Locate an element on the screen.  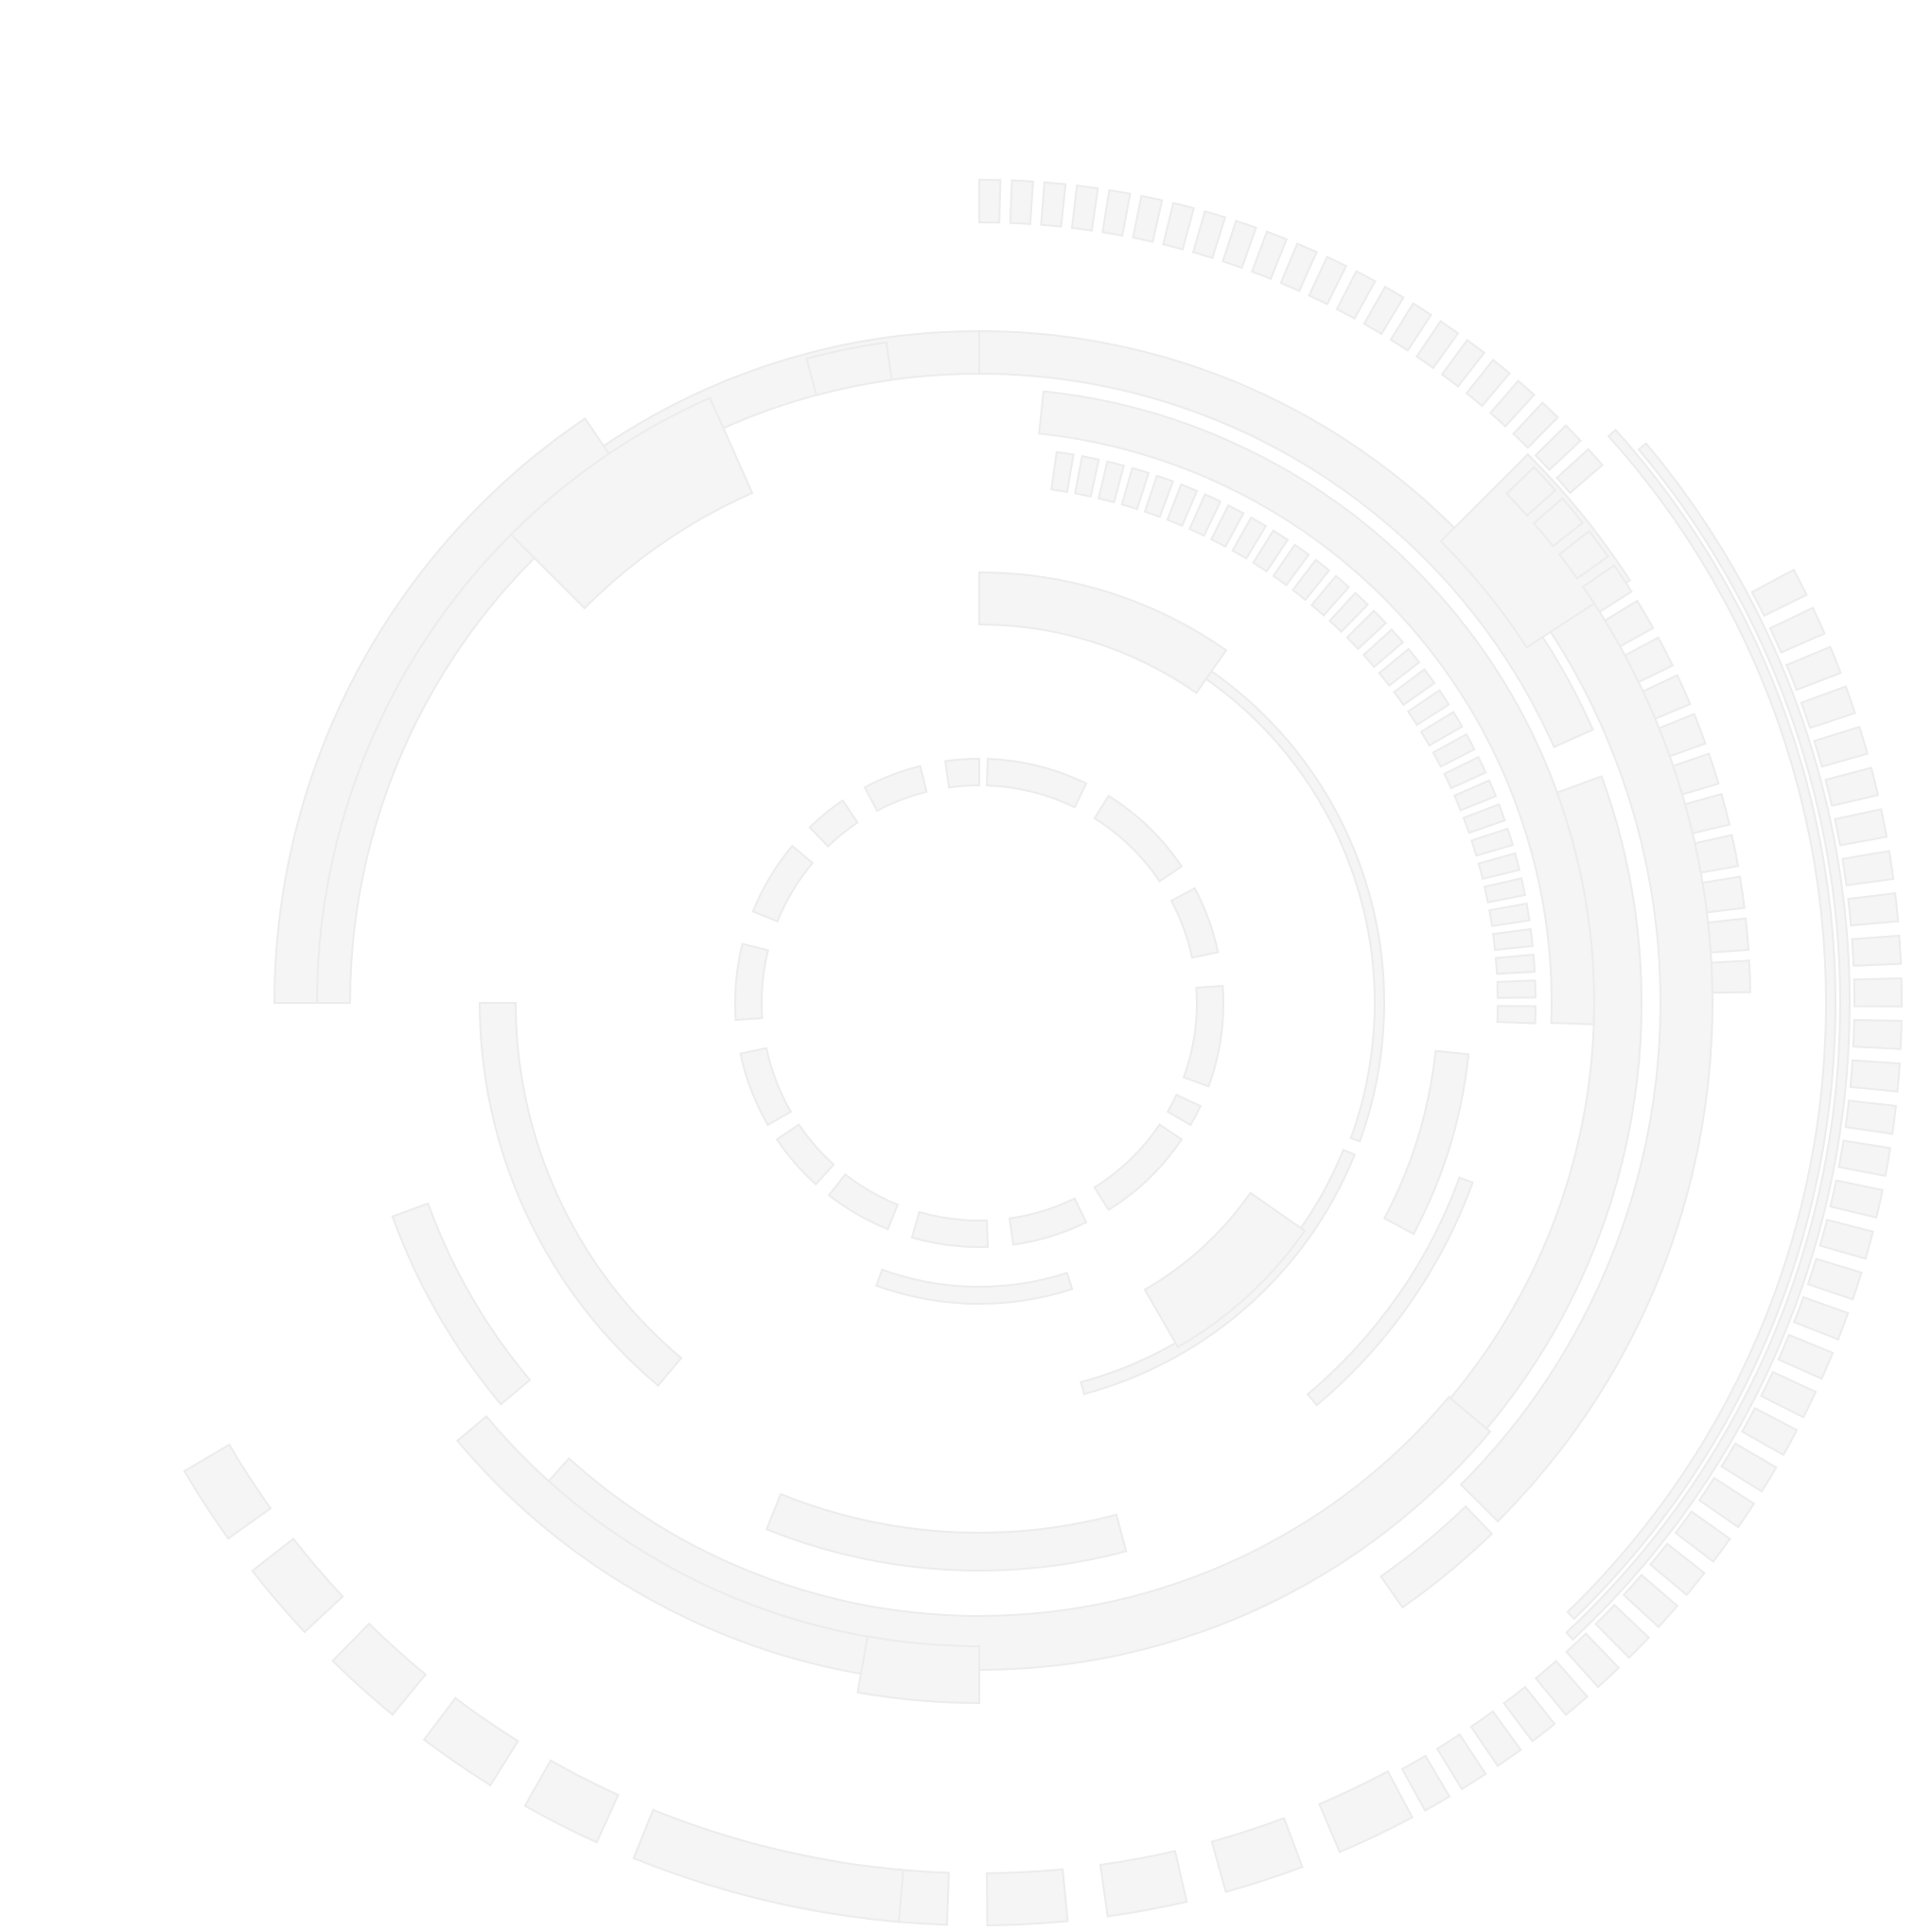
right-thin-arc-outer is located at coordinates (1708, 1042).